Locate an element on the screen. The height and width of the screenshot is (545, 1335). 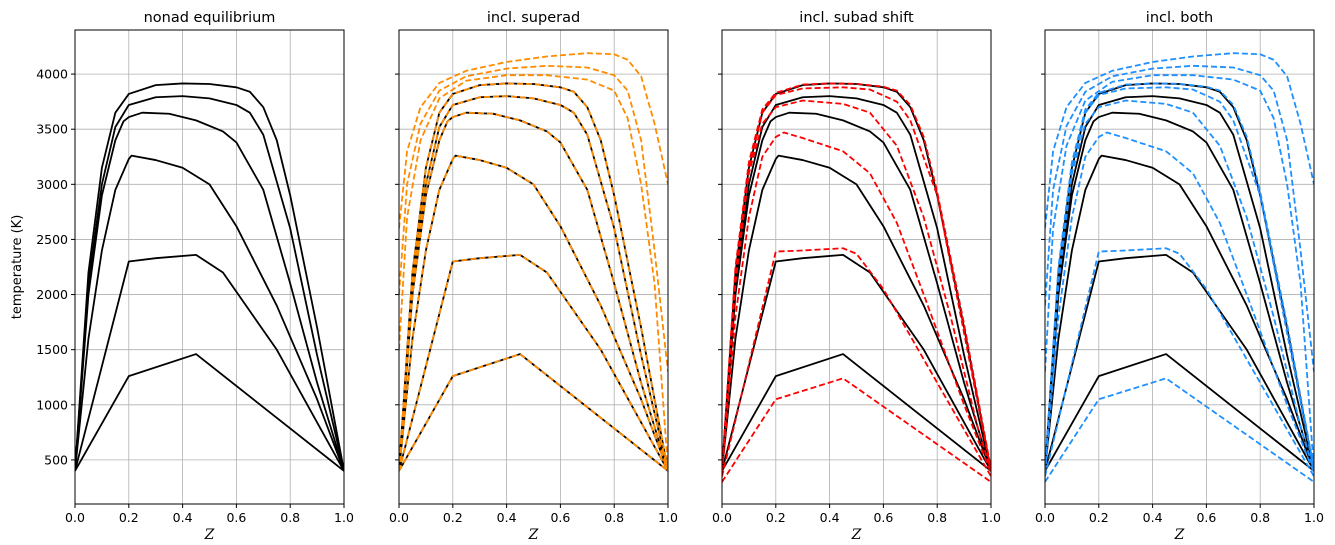
panel-title: incl. subad shift is located at coordinates (856, 18).